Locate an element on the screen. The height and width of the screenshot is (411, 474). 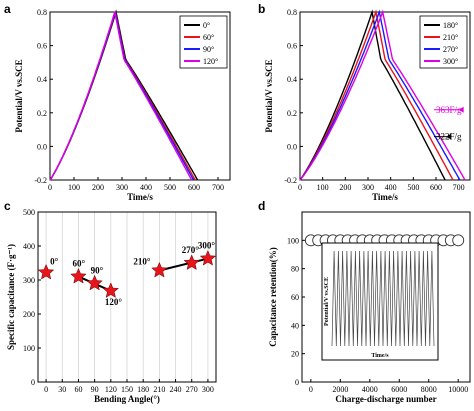
panel-d-xlabel: Charge-discharge number is located at coordinates (385, 399).